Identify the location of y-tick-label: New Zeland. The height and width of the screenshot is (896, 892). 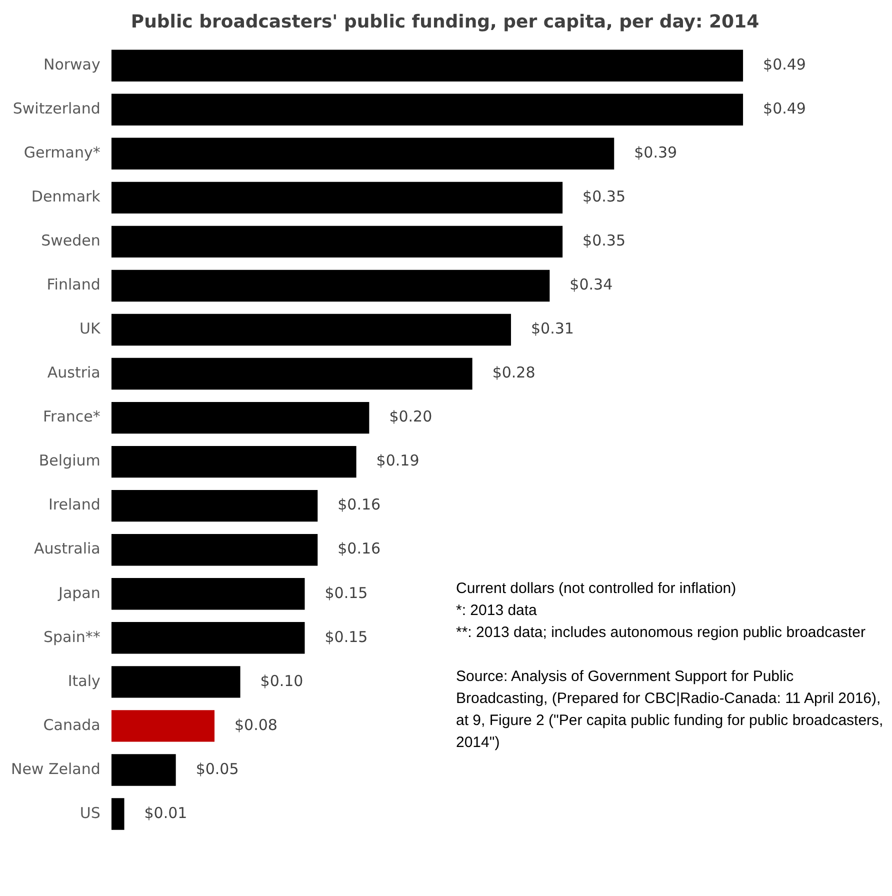
(55, 769).